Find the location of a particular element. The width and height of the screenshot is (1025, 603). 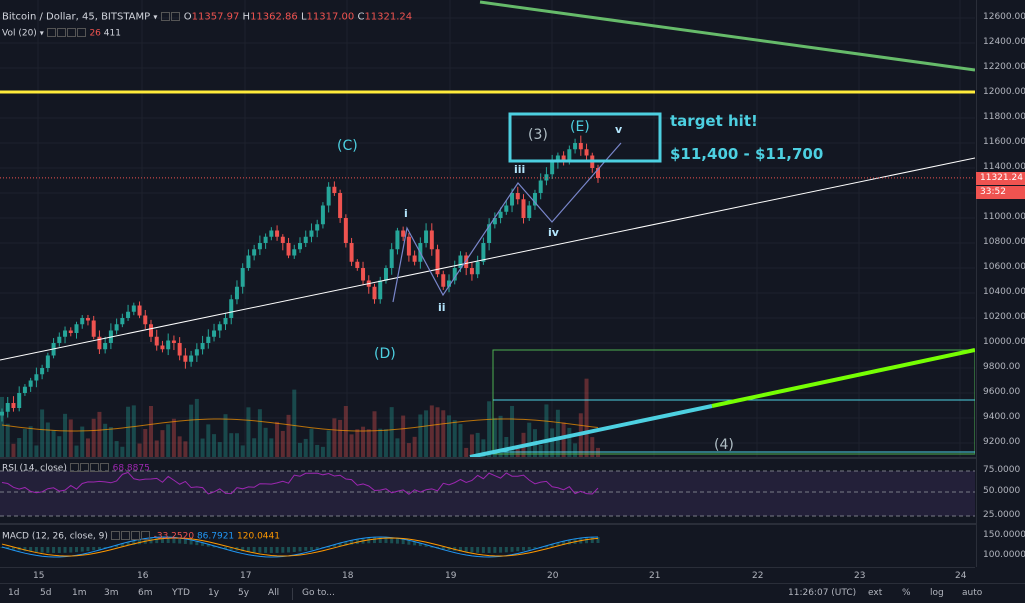

rsi-legend-name: RSI (14, close) is located at coordinates (34, 468).